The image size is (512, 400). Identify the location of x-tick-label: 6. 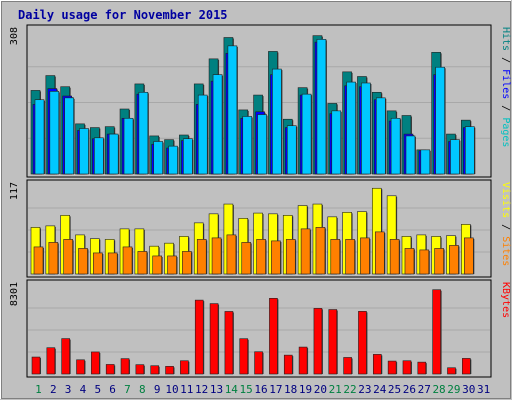
(112, 389).